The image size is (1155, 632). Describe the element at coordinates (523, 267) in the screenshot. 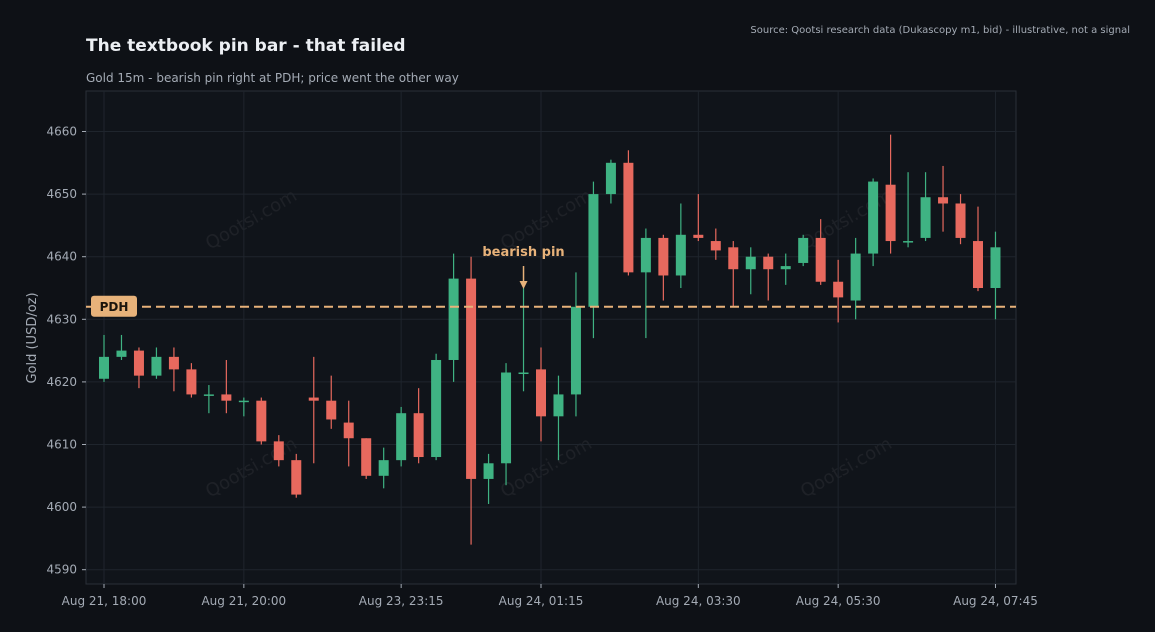

I see `annotation-group: bearish pin` at that location.